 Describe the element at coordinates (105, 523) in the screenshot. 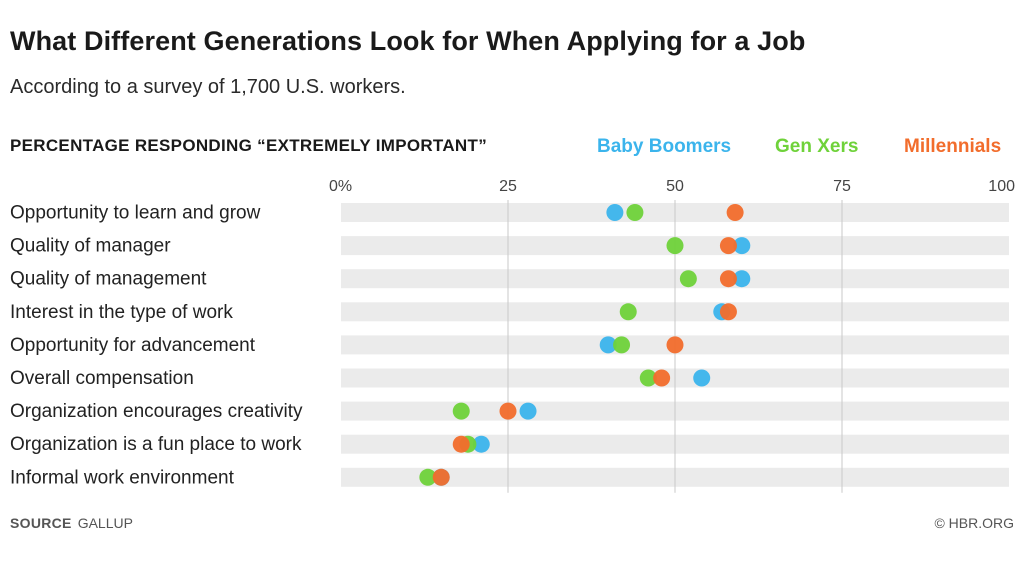

I see `source-value: GALLUP` at that location.